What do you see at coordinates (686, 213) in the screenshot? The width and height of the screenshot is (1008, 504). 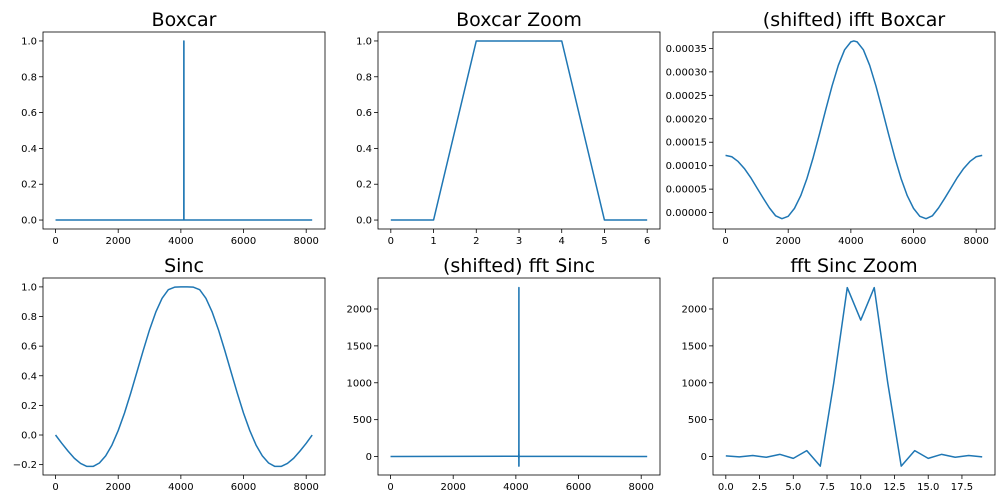 I see `y-tick-label: 0.00000` at bounding box center [686, 213].